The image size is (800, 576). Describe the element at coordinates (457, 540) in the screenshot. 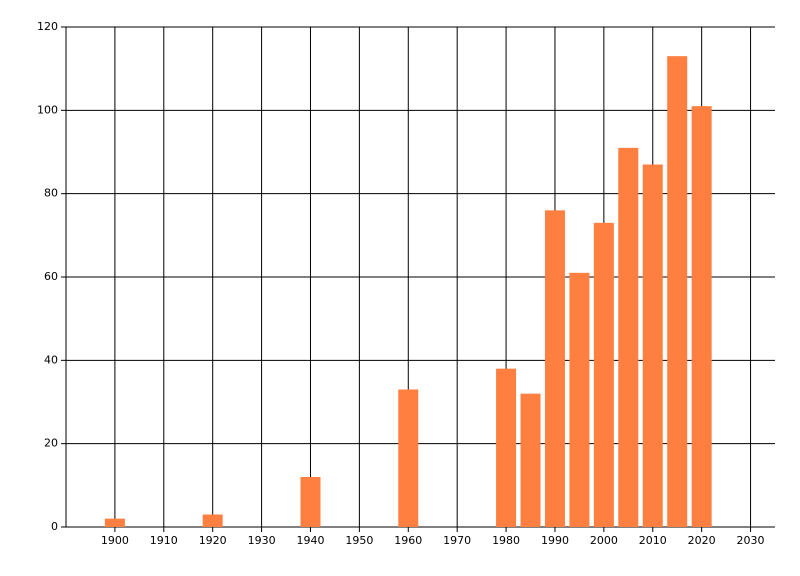

I see `x-tick-label: 1970` at that location.